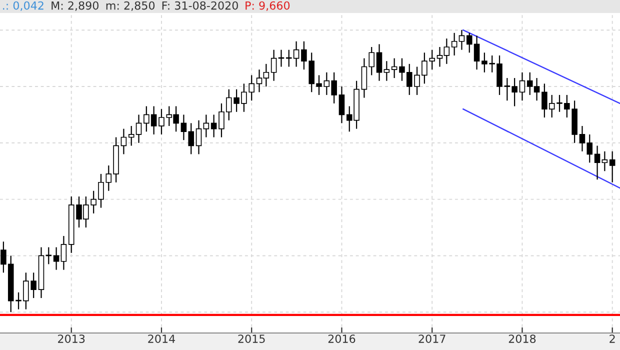 The width and height of the screenshot is (620, 350). I want to click on text: m: 2,850, so click(130, 6).